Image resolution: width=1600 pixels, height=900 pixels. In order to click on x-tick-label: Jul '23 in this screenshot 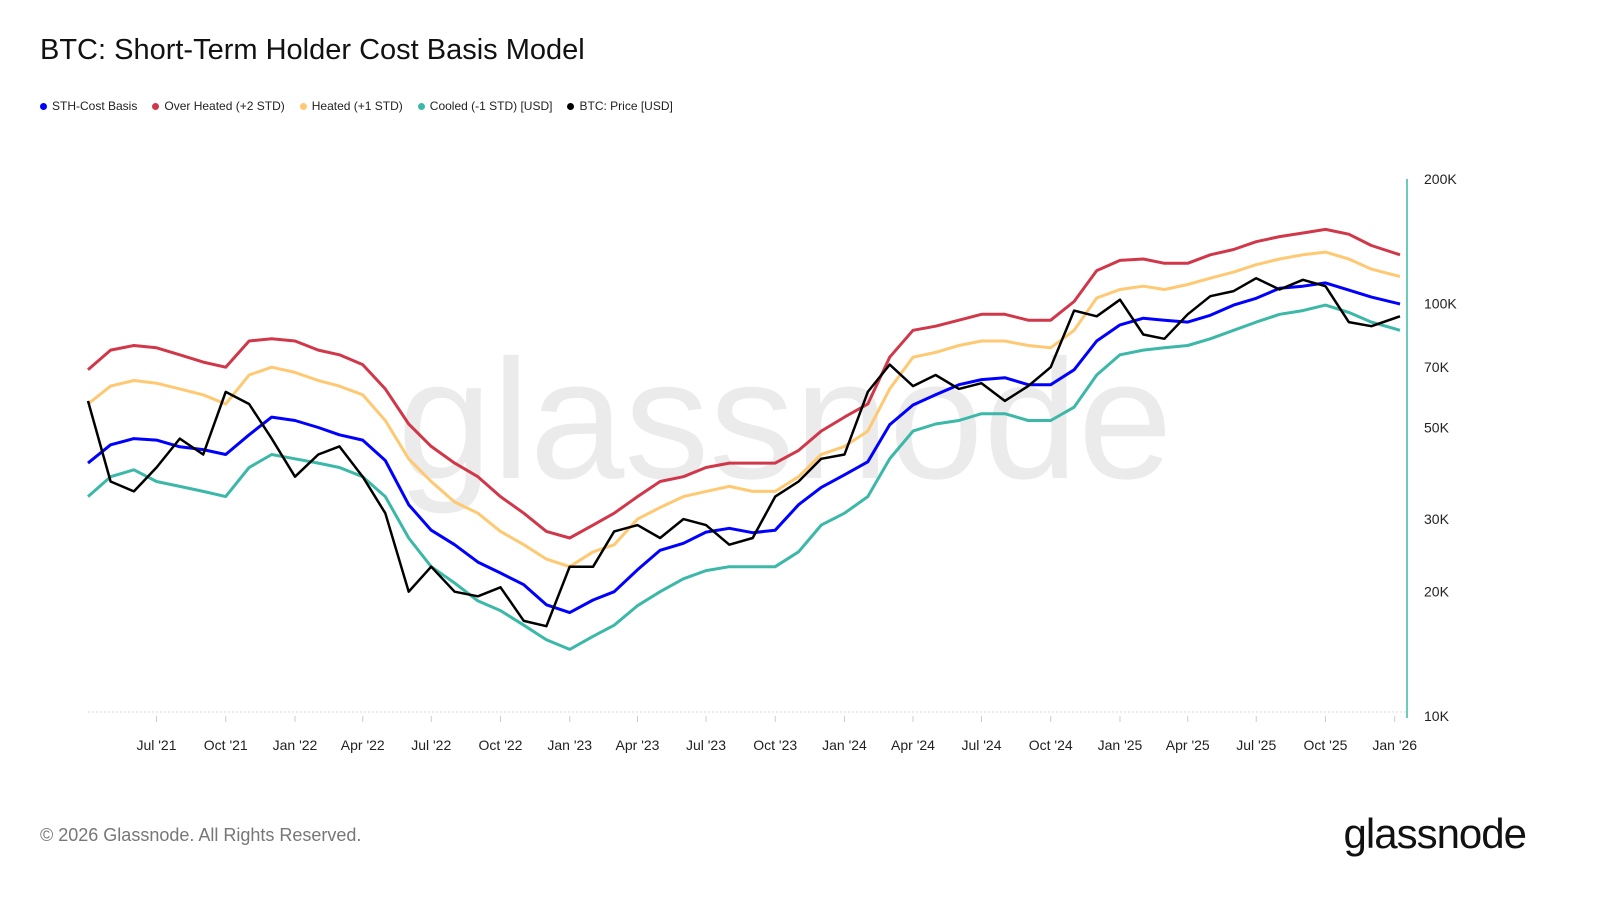, I will do `click(706, 745)`.